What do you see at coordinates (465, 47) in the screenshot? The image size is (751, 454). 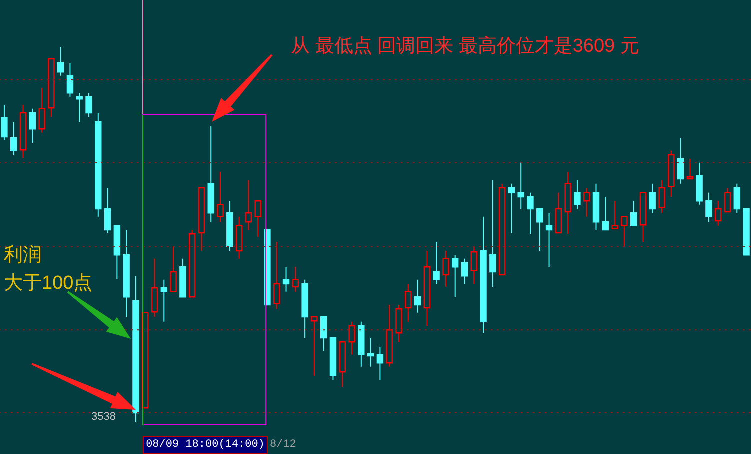 I see `annotation: 从 最低点 回调回来 最高价位才是3609 元` at bounding box center [465, 47].